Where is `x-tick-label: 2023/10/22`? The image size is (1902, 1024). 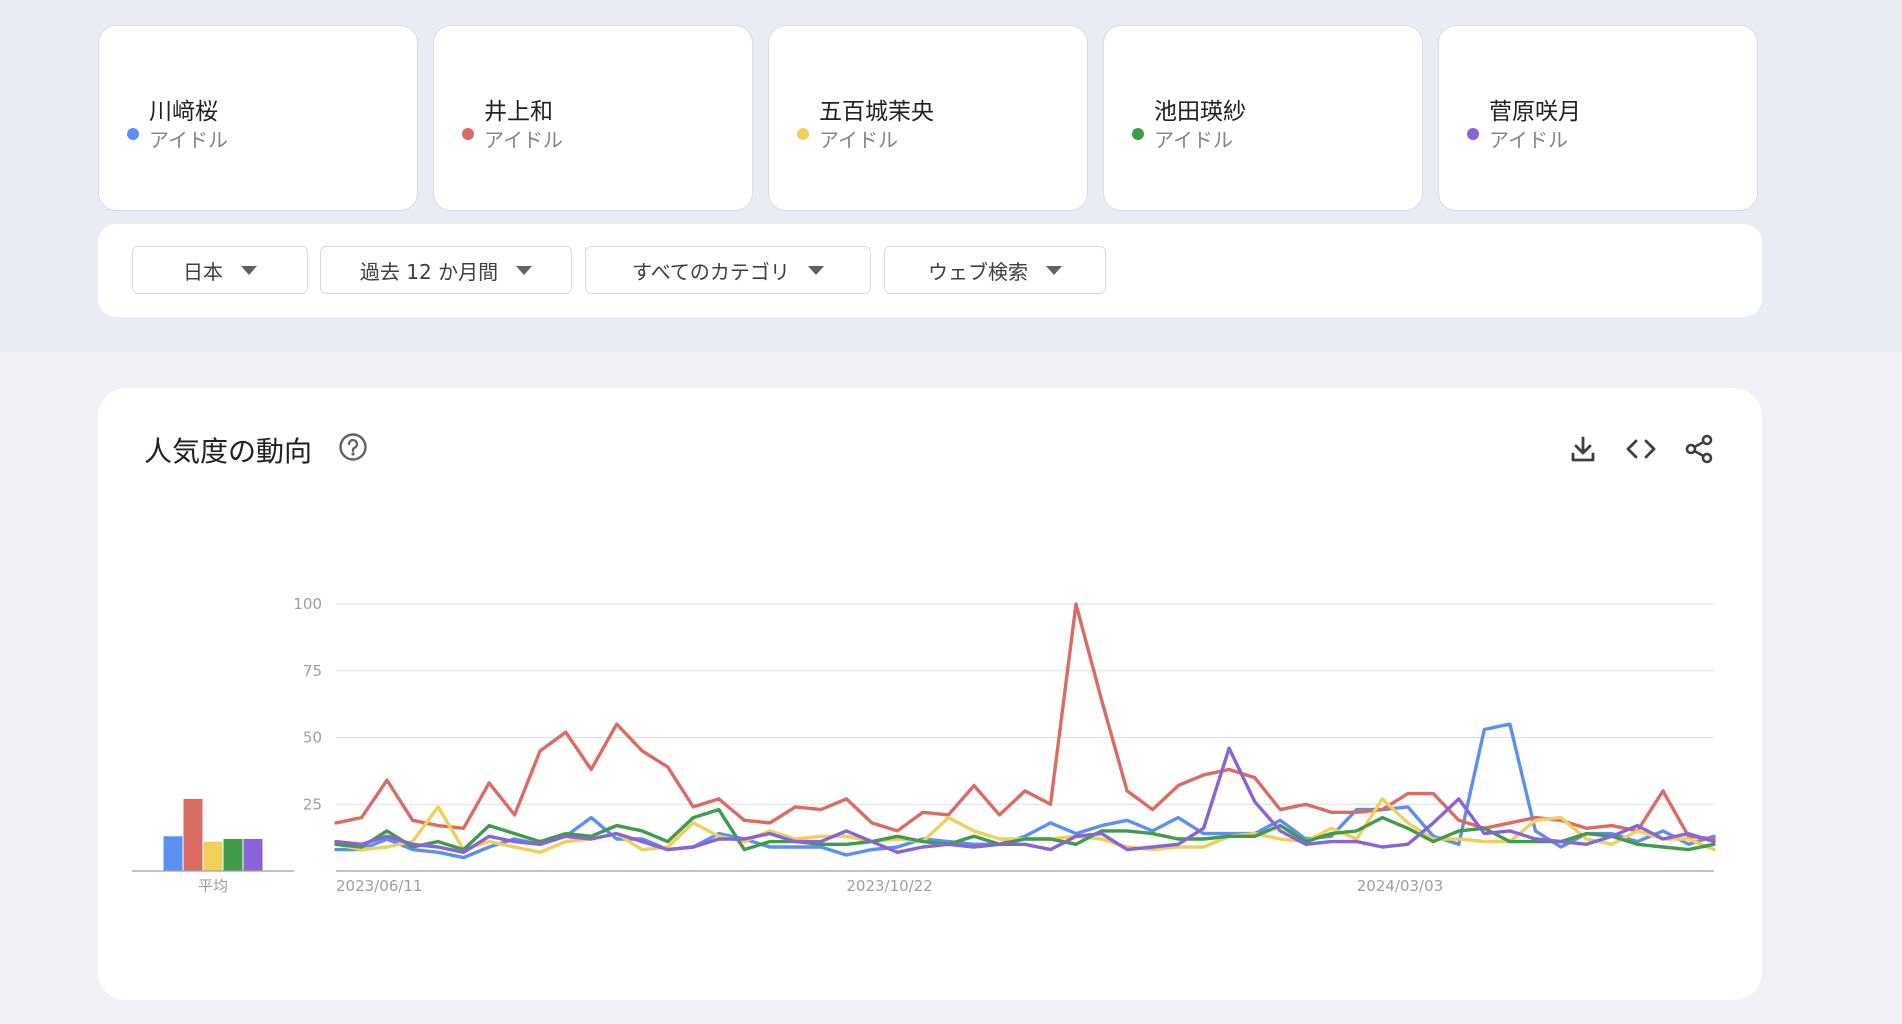 x-tick-label: 2023/10/22 is located at coordinates (889, 886).